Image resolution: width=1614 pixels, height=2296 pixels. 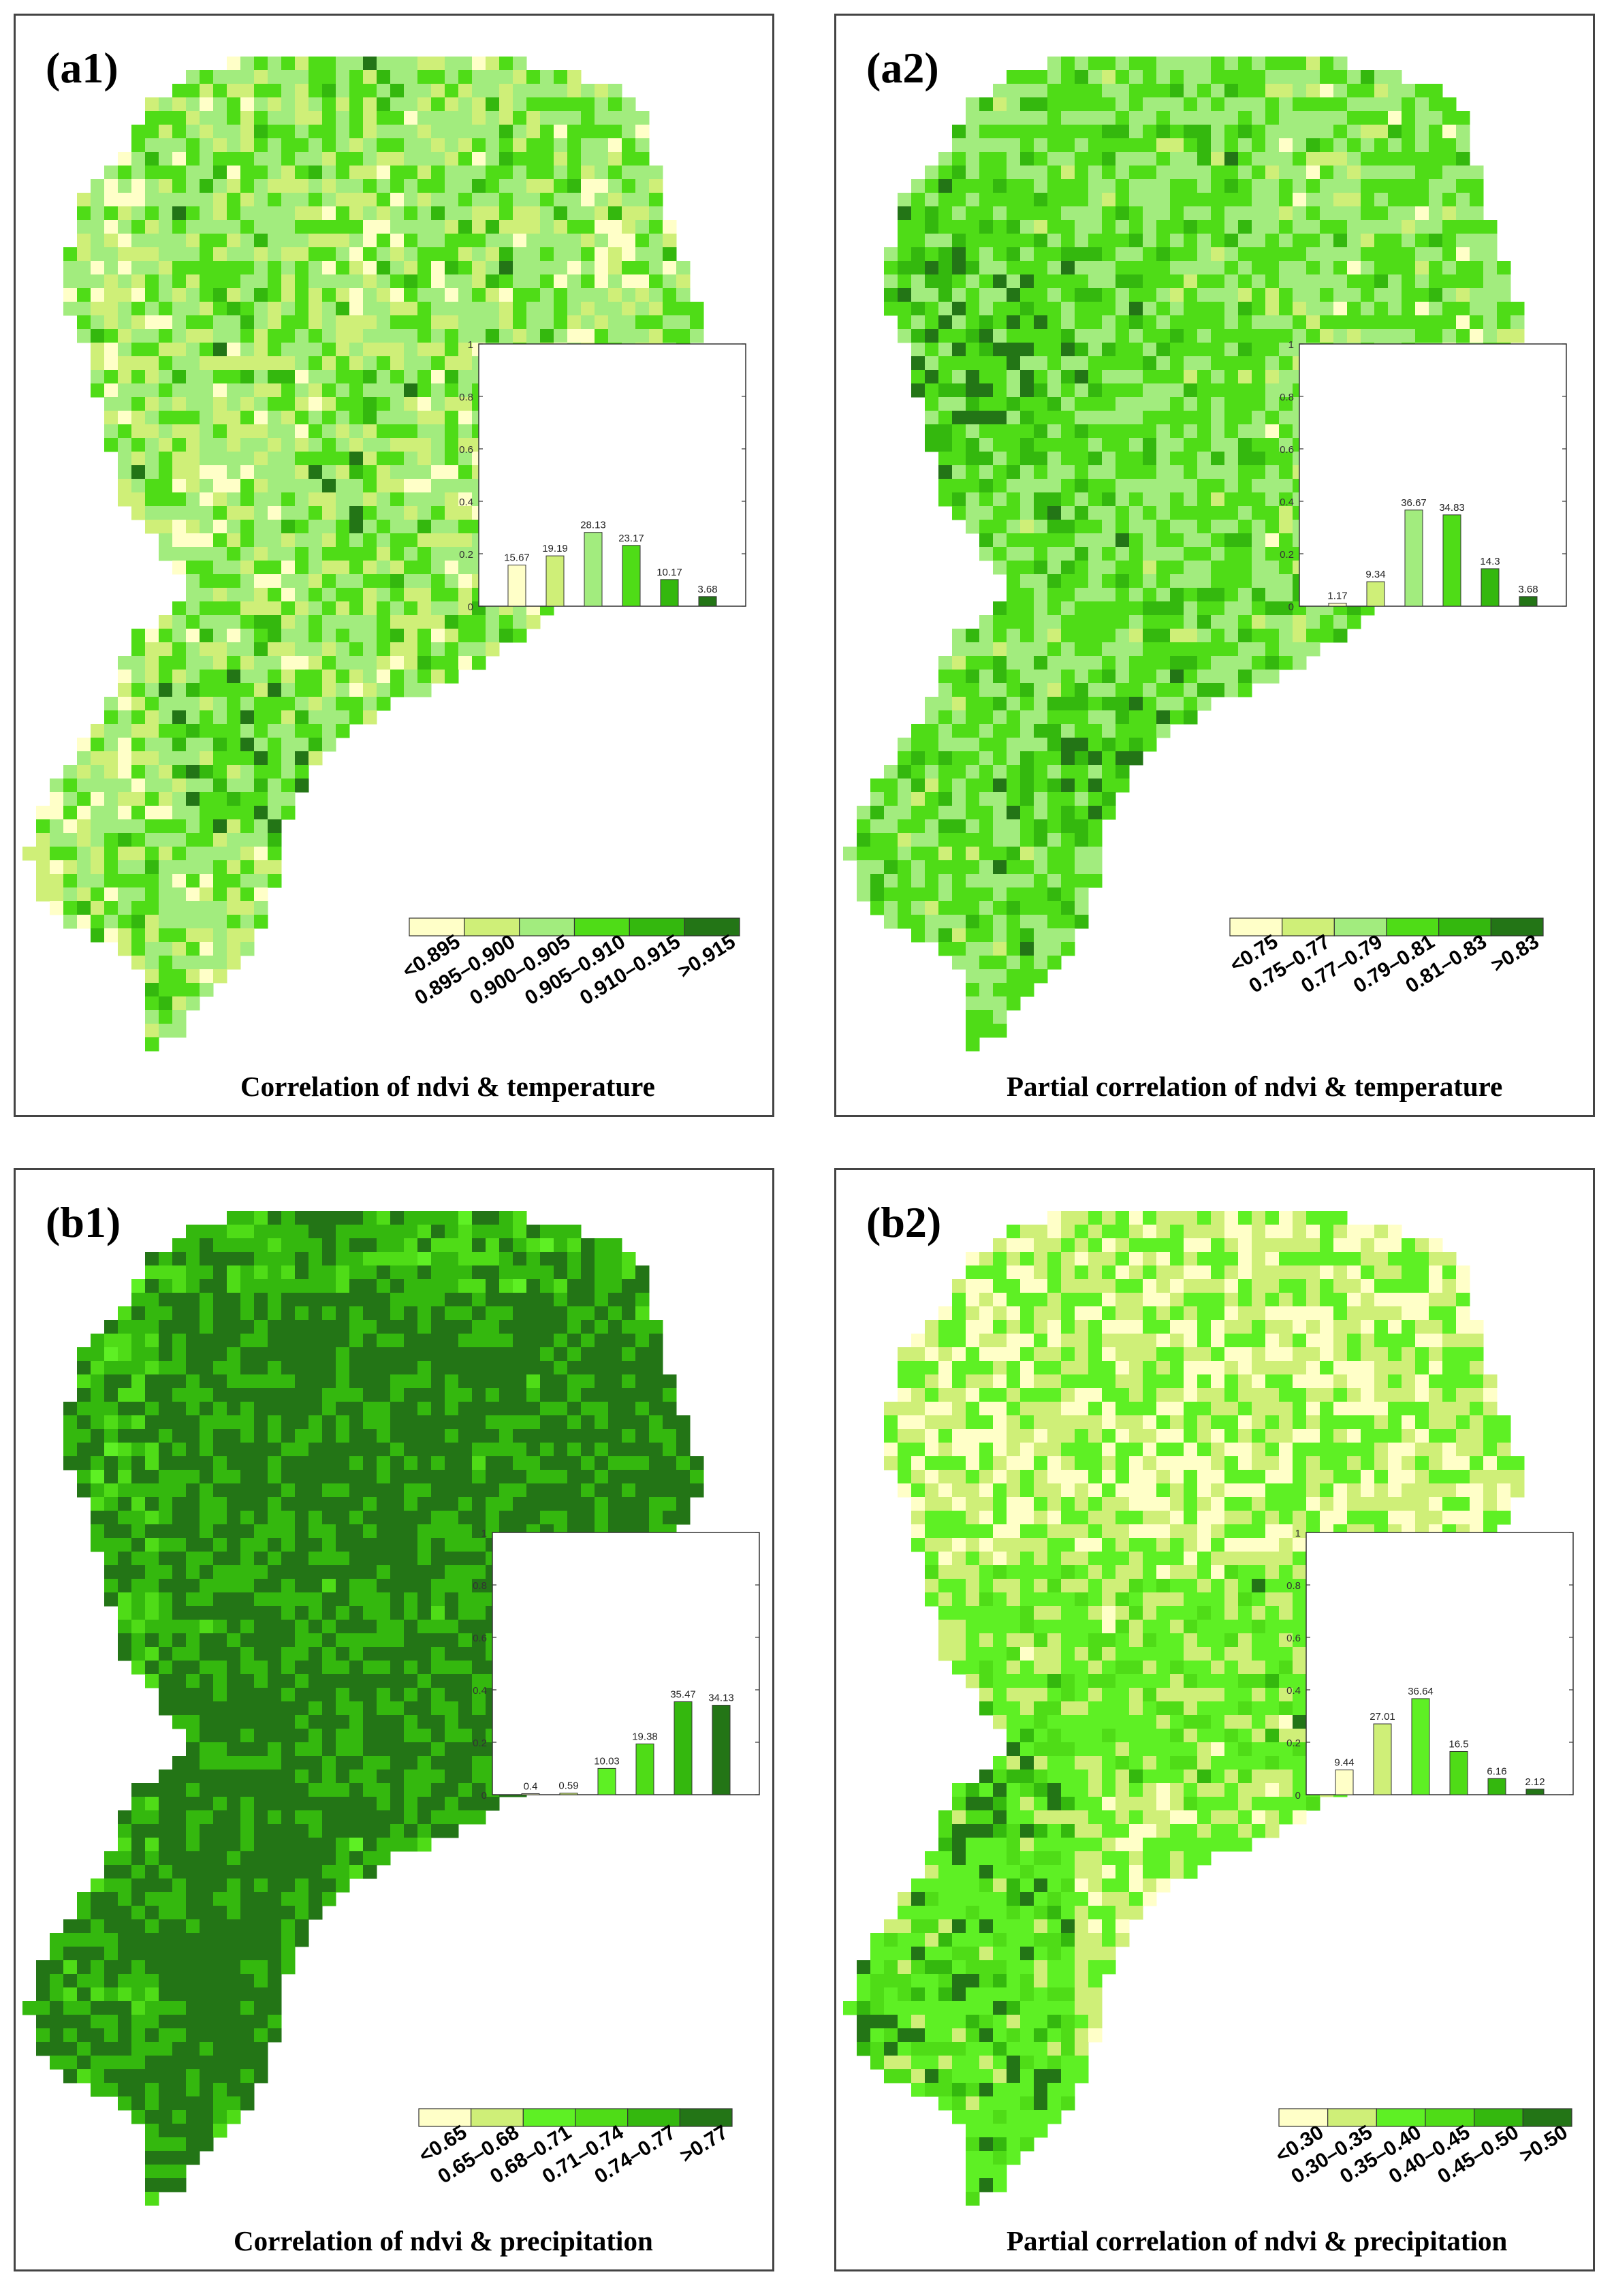 I want to click on inset-bar-label: 14.3, so click(x=1490, y=562).